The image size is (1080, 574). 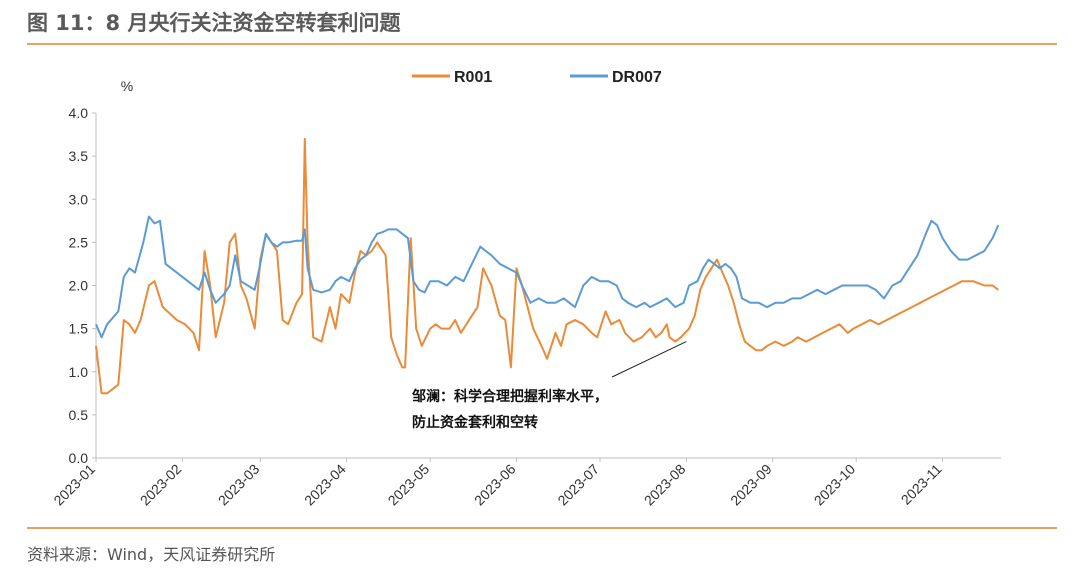 What do you see at coordinates (578, 485) in the screenshot?
I see `x-tick-label: 2023-07` at bounding box center [578, 485].